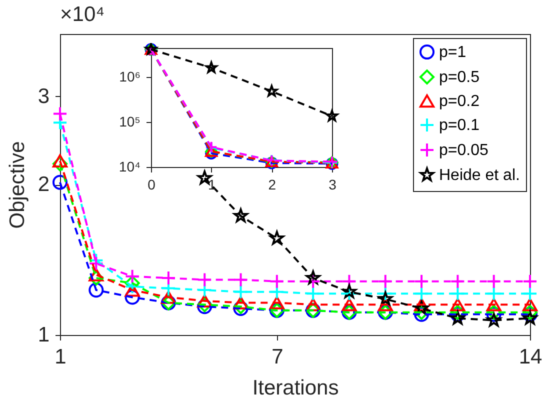  Describe the element at coordinates (44, 335) in the screenshot. I see `y-tick-label: 1` at that location.